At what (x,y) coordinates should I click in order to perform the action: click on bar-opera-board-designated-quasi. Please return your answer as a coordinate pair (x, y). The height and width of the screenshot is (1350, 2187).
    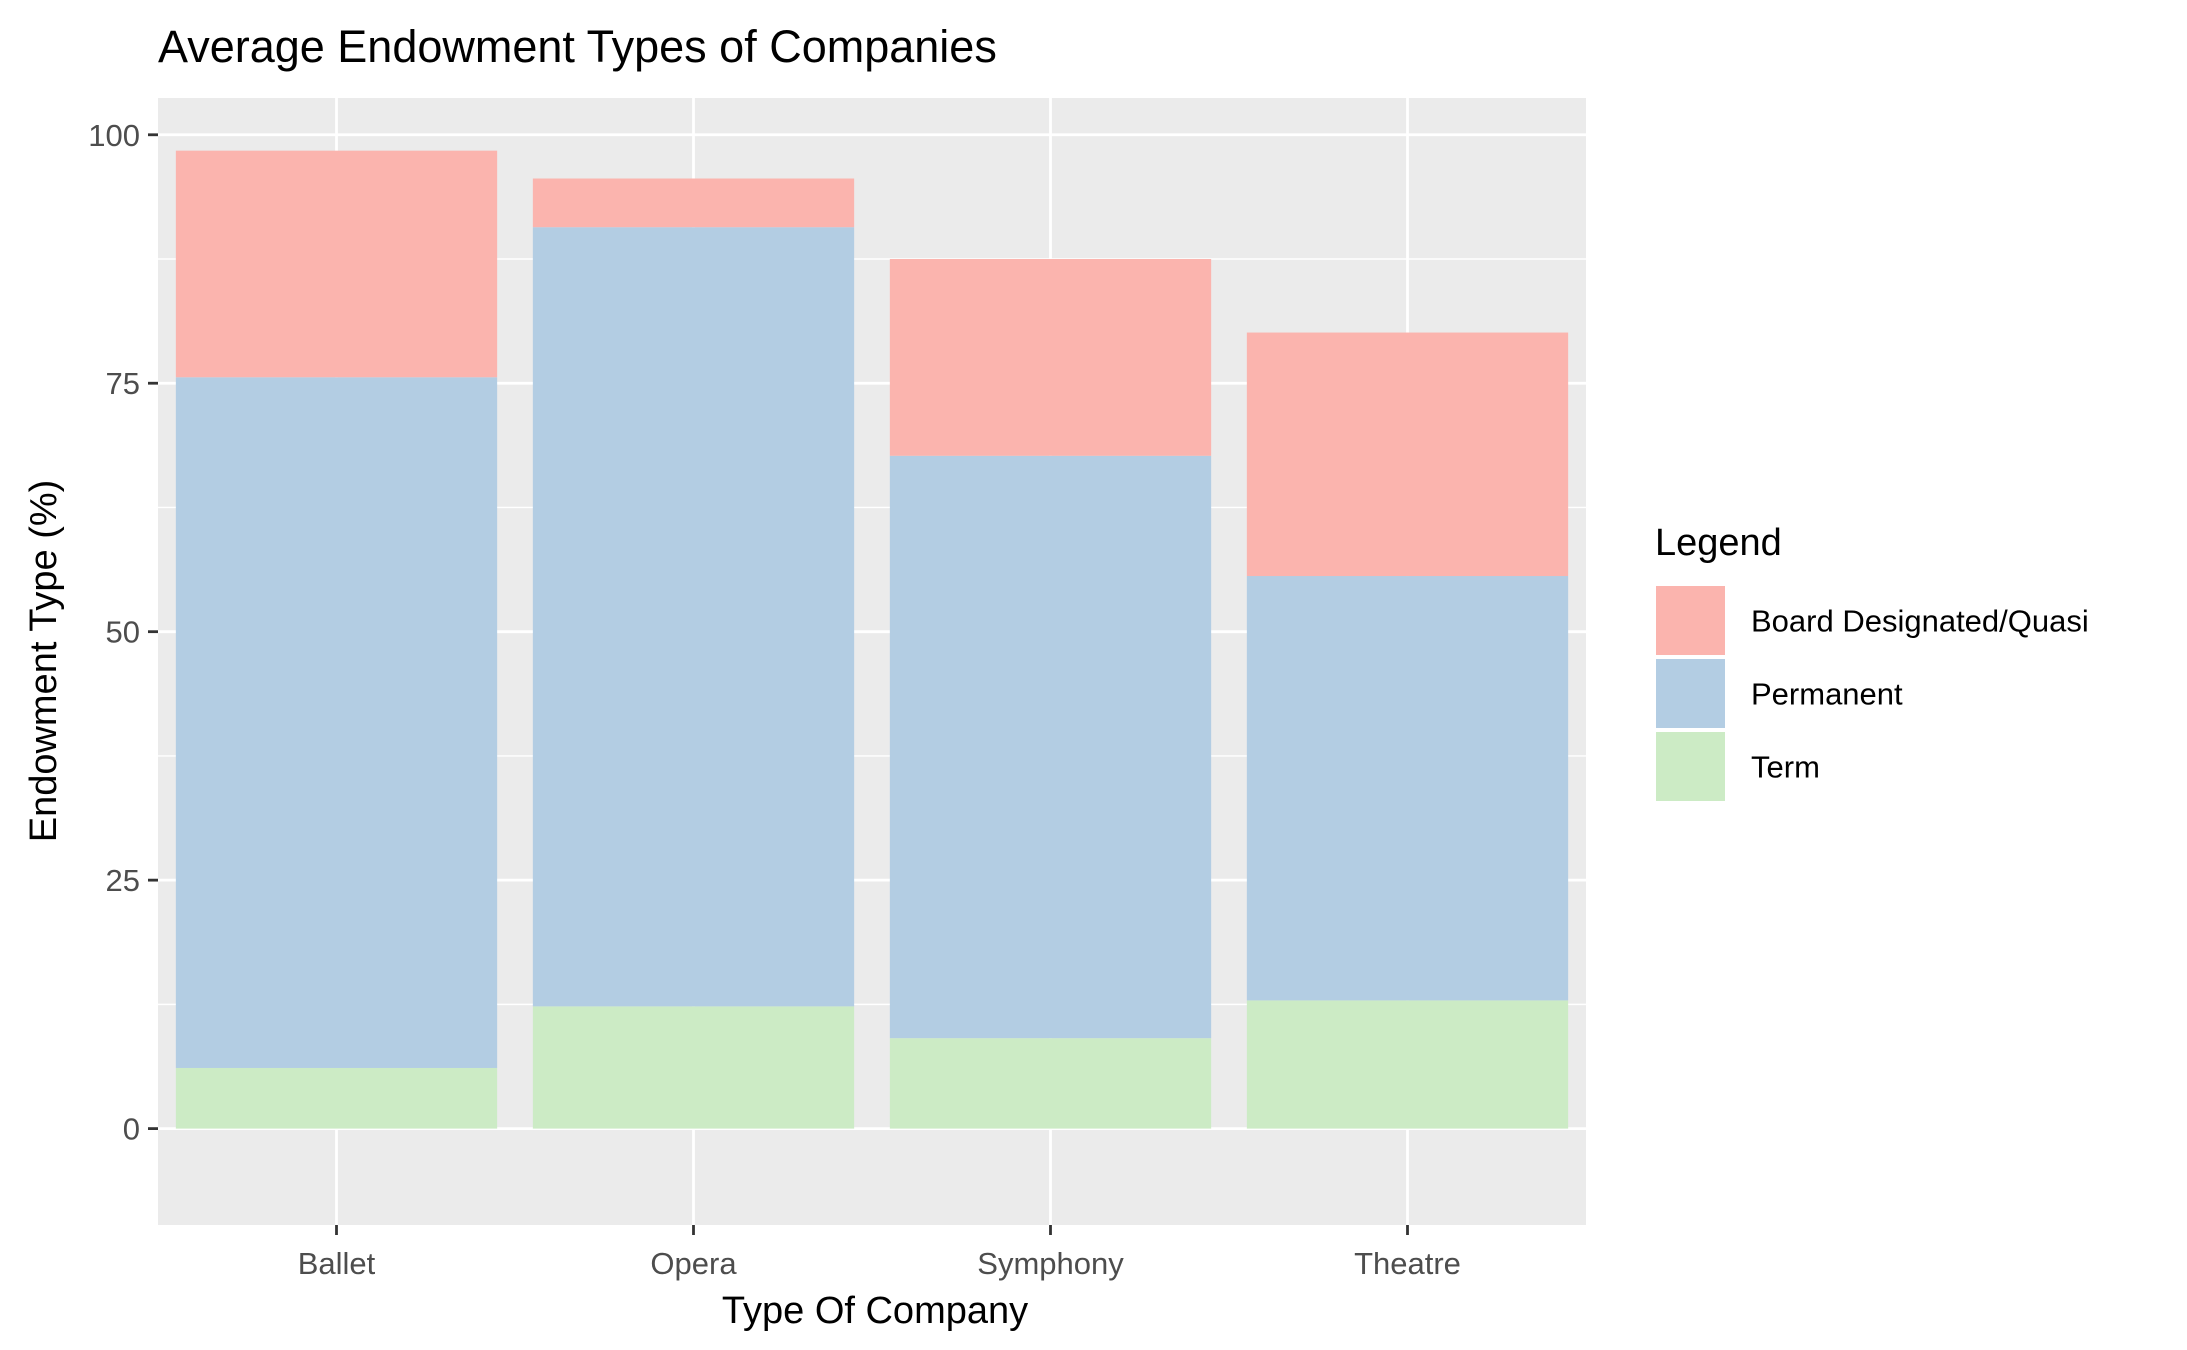
    Looking at the image, I should click on (693, 203).